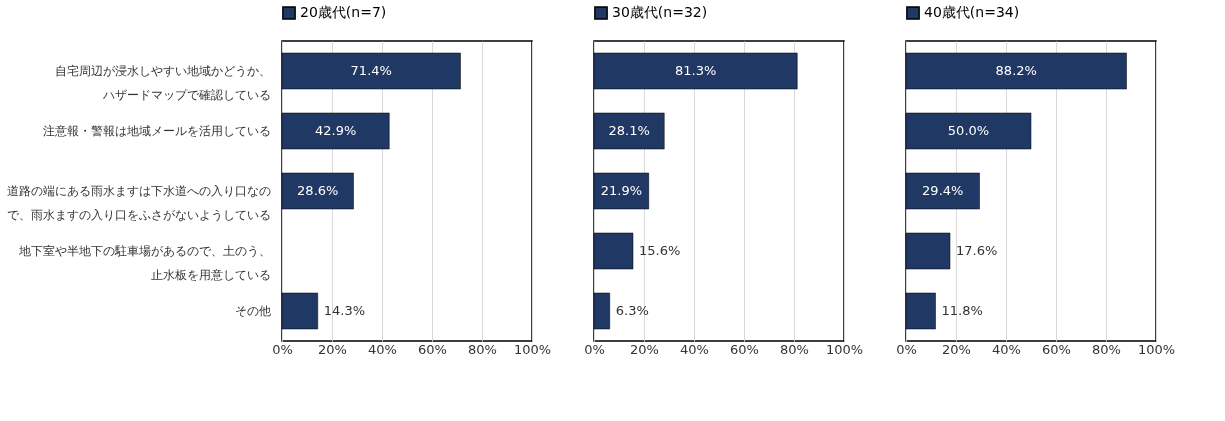 Image resolution: width=1225 pixels, height=421 pixels. What do you see at coordinates (695, 70) in the screenshot?
I see `data-label: 81.3%` at bounding box center [695, 70].